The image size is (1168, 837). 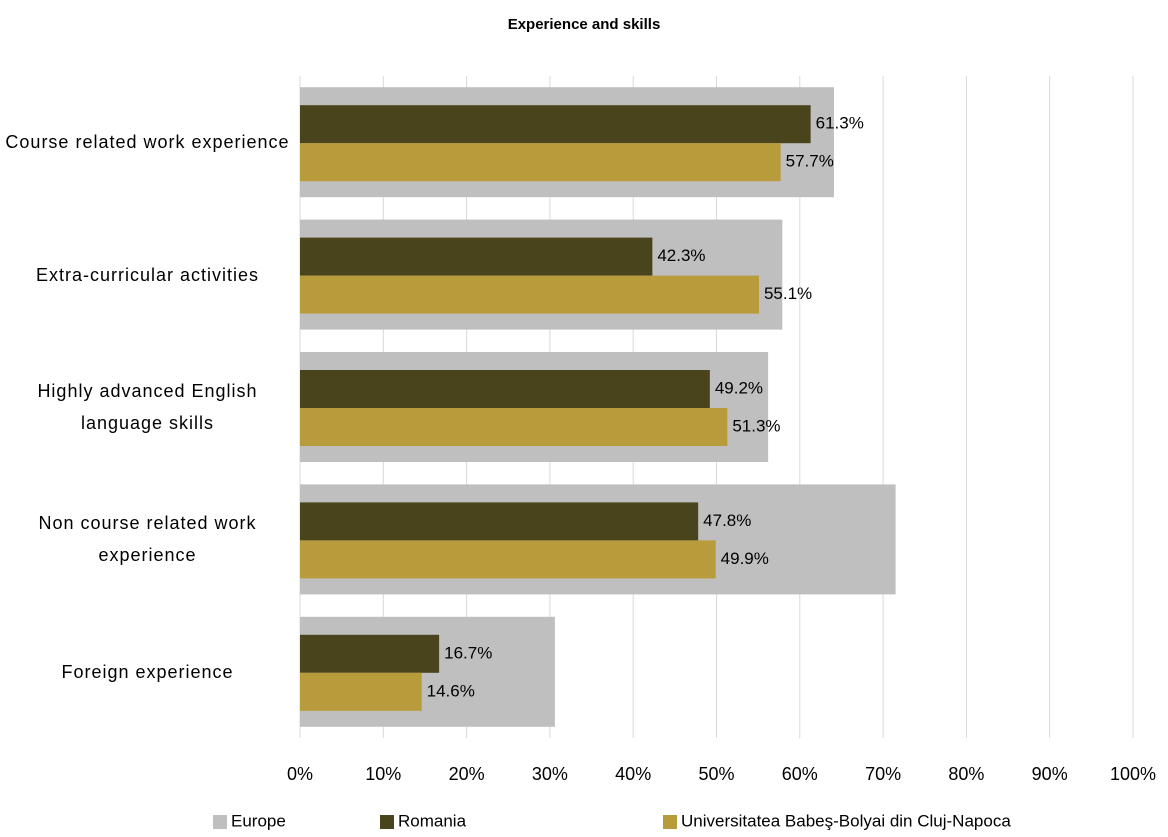 I want to click on value-label: 14.6%, so click(x=451, y=690).